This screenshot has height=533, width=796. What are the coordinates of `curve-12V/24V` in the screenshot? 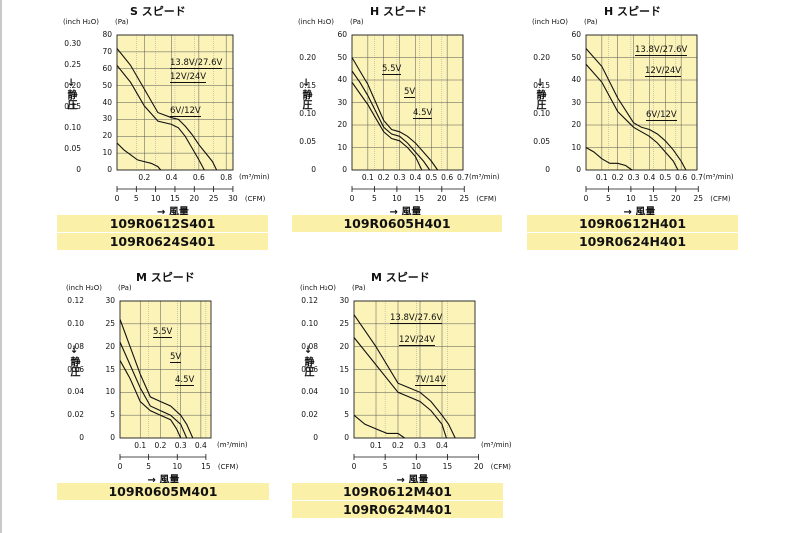 It's located at (400, 388).